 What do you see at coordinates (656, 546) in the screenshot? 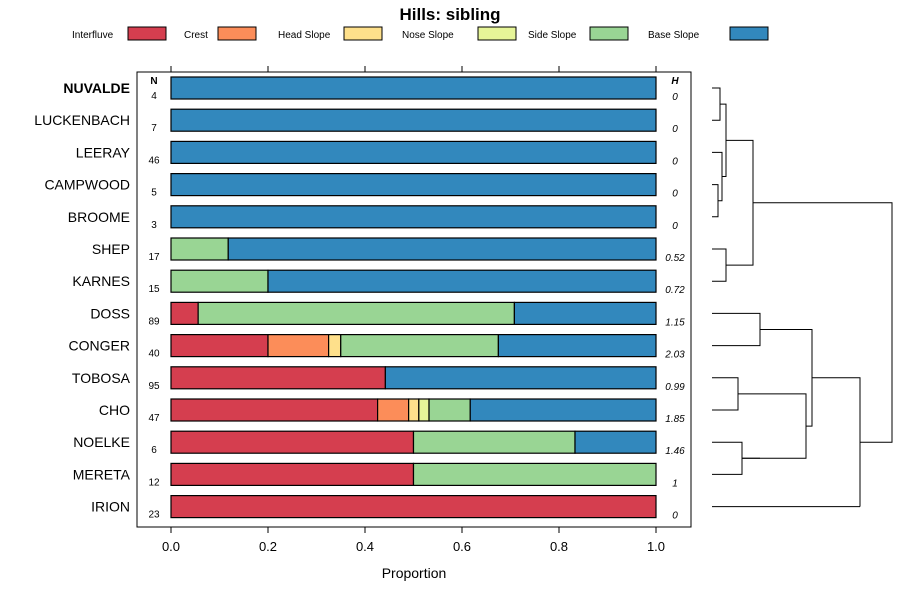
I see `x-tick-label-5: 1.0` at bounding box center [656, 546].